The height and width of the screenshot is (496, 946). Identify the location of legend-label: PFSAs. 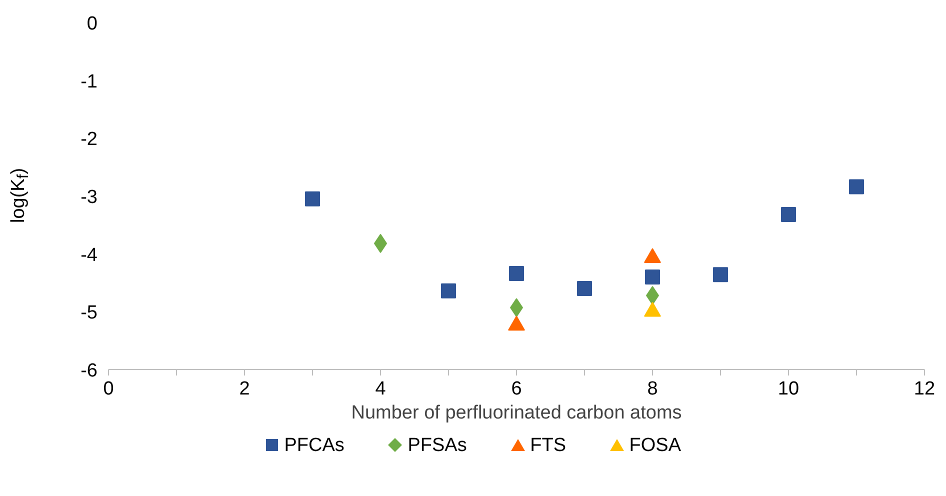
(436, 445).